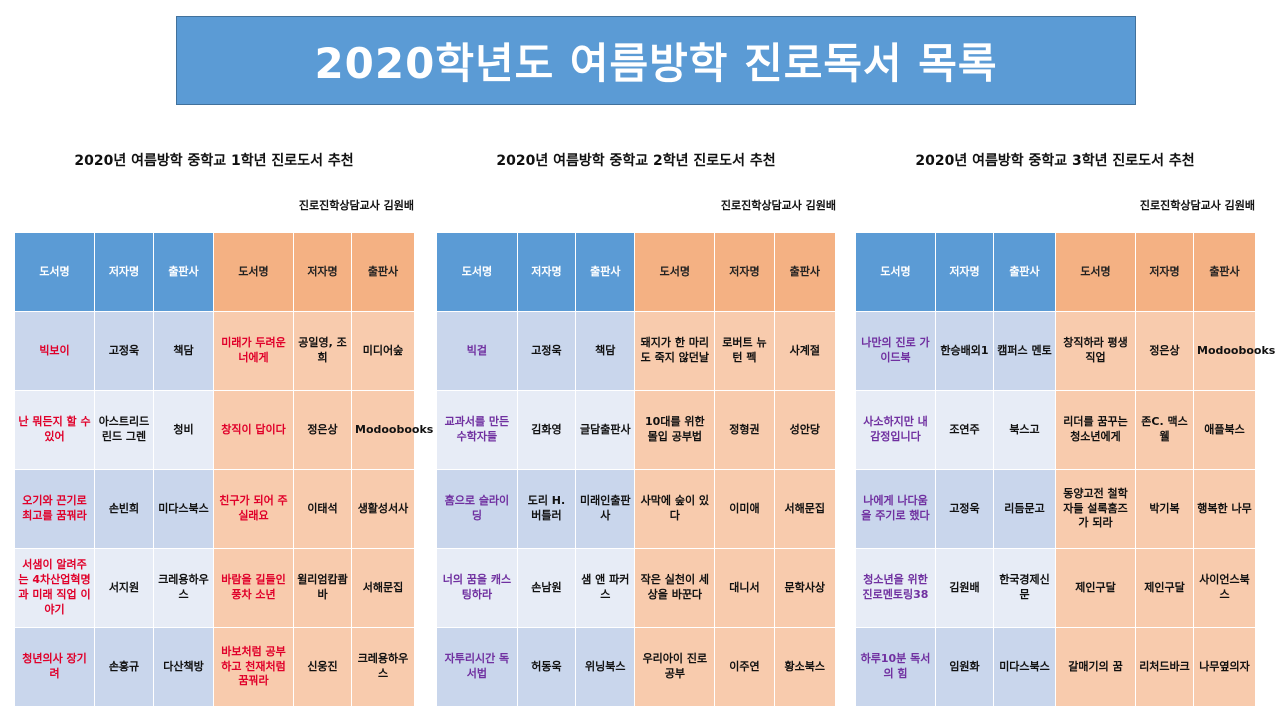 Image resolution: width=1280 pixels, height=720 pixels. I want to click on book-publisher: 위닝북스, so click(605, 667).